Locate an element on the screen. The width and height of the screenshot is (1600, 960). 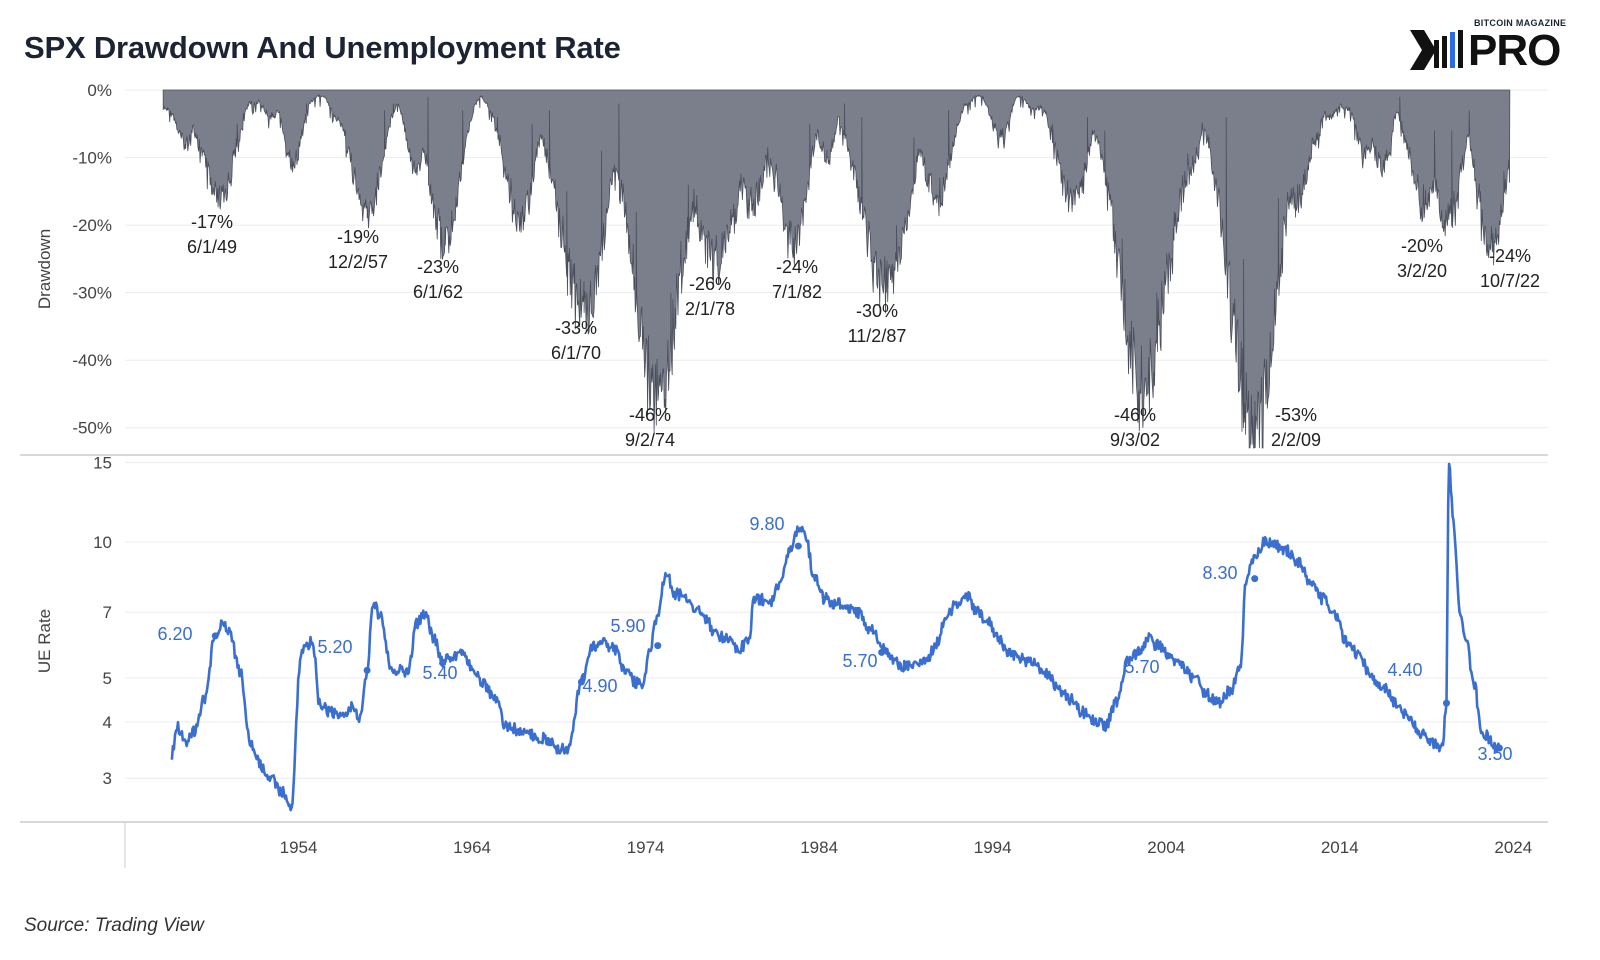
drawdown-tick-label: -30% is located at coordinates (92, 293).